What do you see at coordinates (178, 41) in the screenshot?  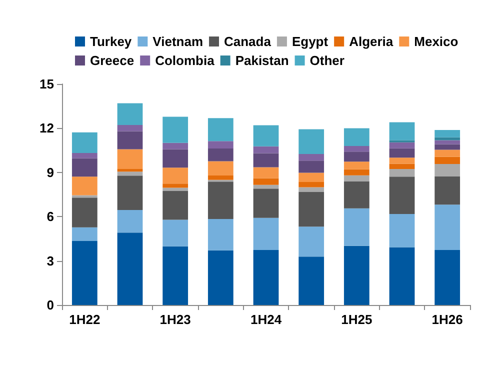 I see `legend-label: Vietnam` at bounding box center [178, 41].